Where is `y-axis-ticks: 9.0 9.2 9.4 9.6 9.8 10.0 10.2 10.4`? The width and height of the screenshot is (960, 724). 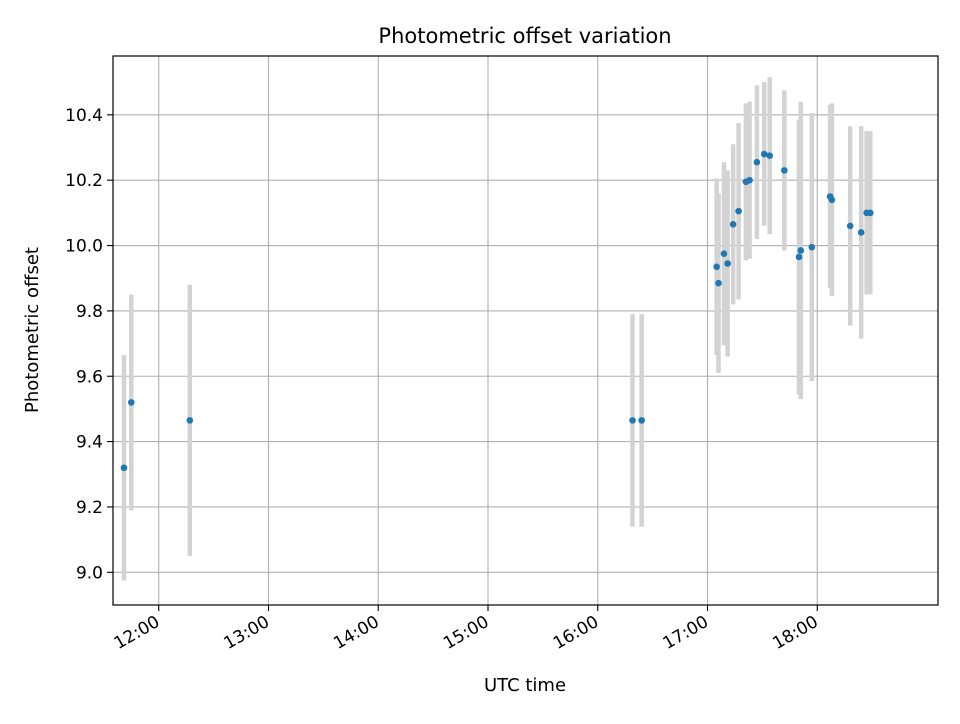 y-axis-ticks: 9.0 9.2 9.4 9.6 9.8 10.0 10.2 10.4 is located at coordinates (89, 344).